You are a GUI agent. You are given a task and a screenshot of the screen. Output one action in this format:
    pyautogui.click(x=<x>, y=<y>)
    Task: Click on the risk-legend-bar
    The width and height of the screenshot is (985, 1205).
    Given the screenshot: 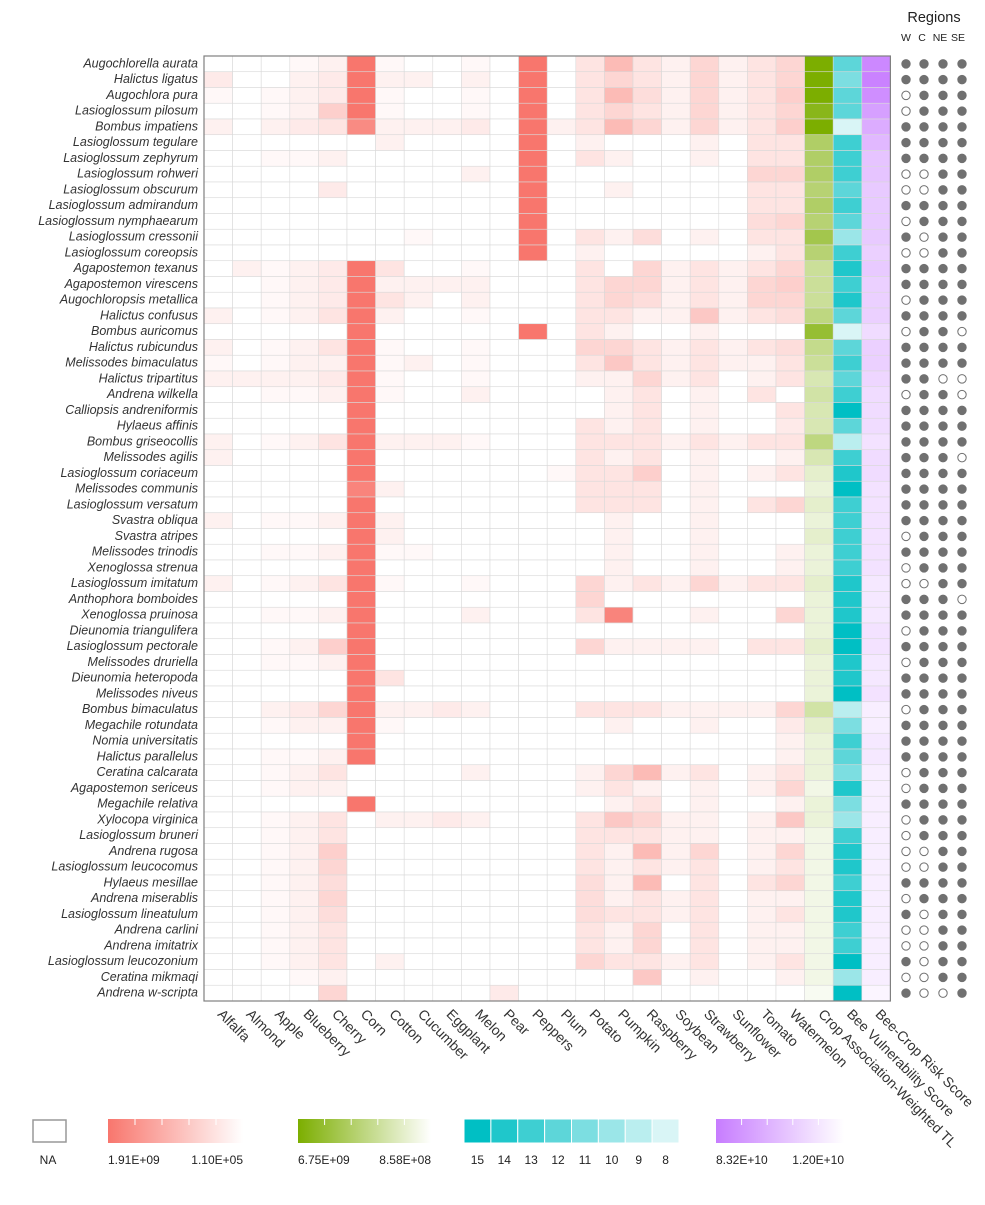 What is the action you would take?
    pyautogui.click(x=780, y=1131)
    